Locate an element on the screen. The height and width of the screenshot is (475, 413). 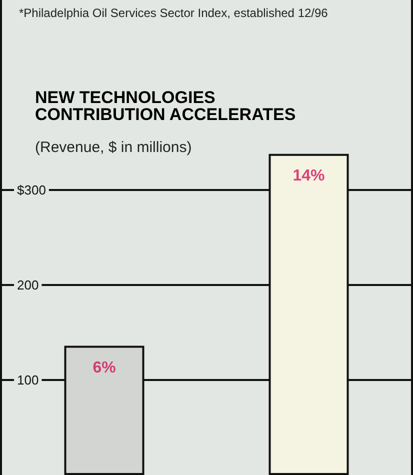
y-tick-label: $300 is located at coordinates (31, 190).